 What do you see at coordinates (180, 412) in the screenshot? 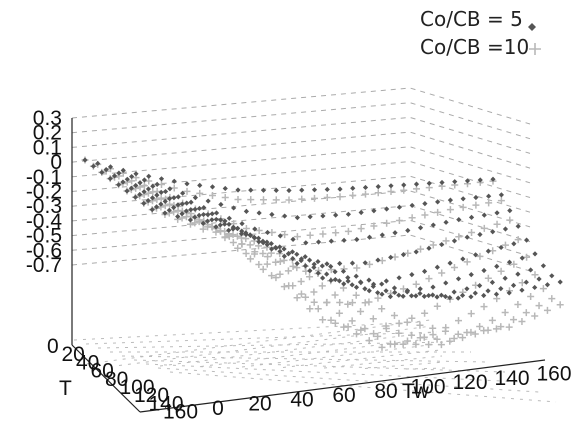
I see `t-tick-label: 160` at bounding box center [180, 412].